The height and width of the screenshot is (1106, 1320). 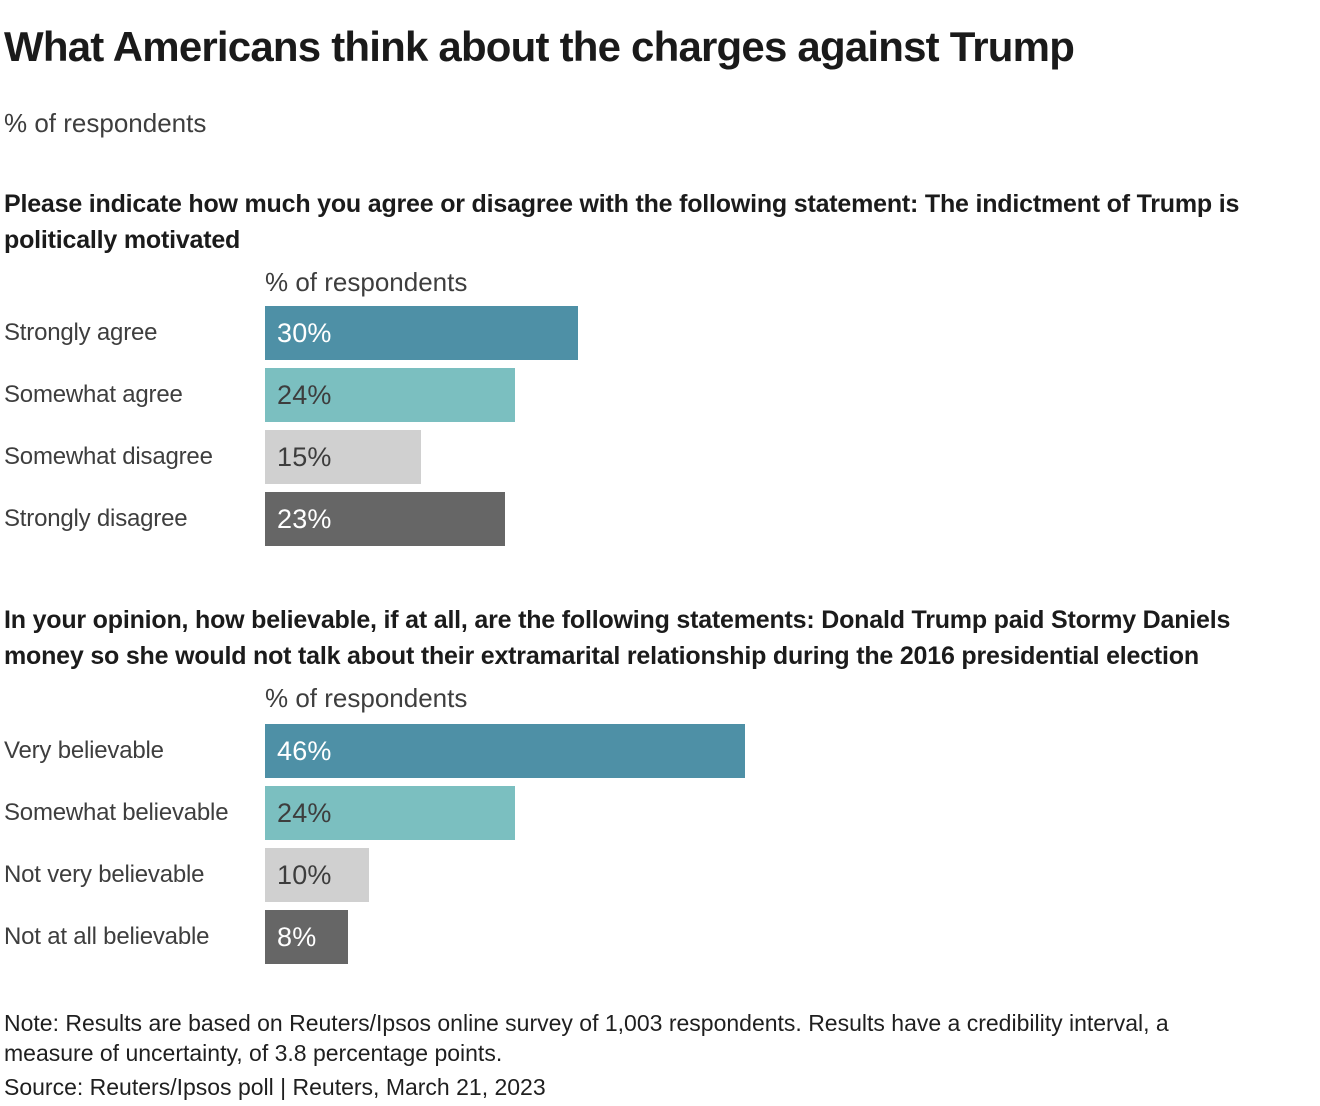 What do you see at coordinates (366, 282) in the screenshot?
I see `chart-1-axis-label: % of respondents` at bounding box center [366, 282].